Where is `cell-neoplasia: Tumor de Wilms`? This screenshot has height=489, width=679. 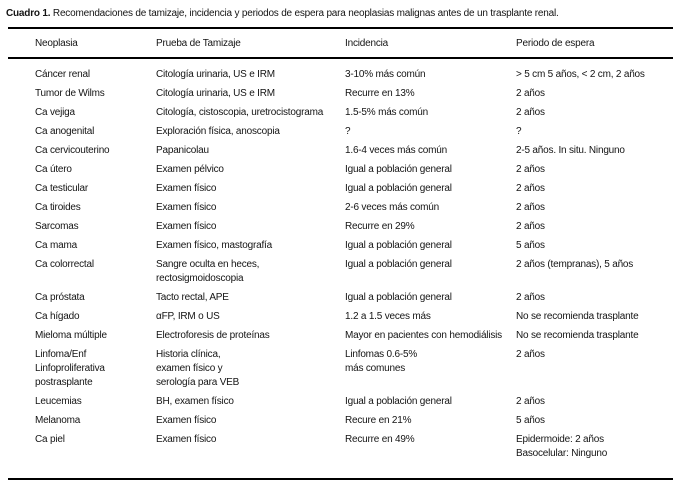
cell-neoplasia: Tumor de Wilms is located at coordinates (70, 93).